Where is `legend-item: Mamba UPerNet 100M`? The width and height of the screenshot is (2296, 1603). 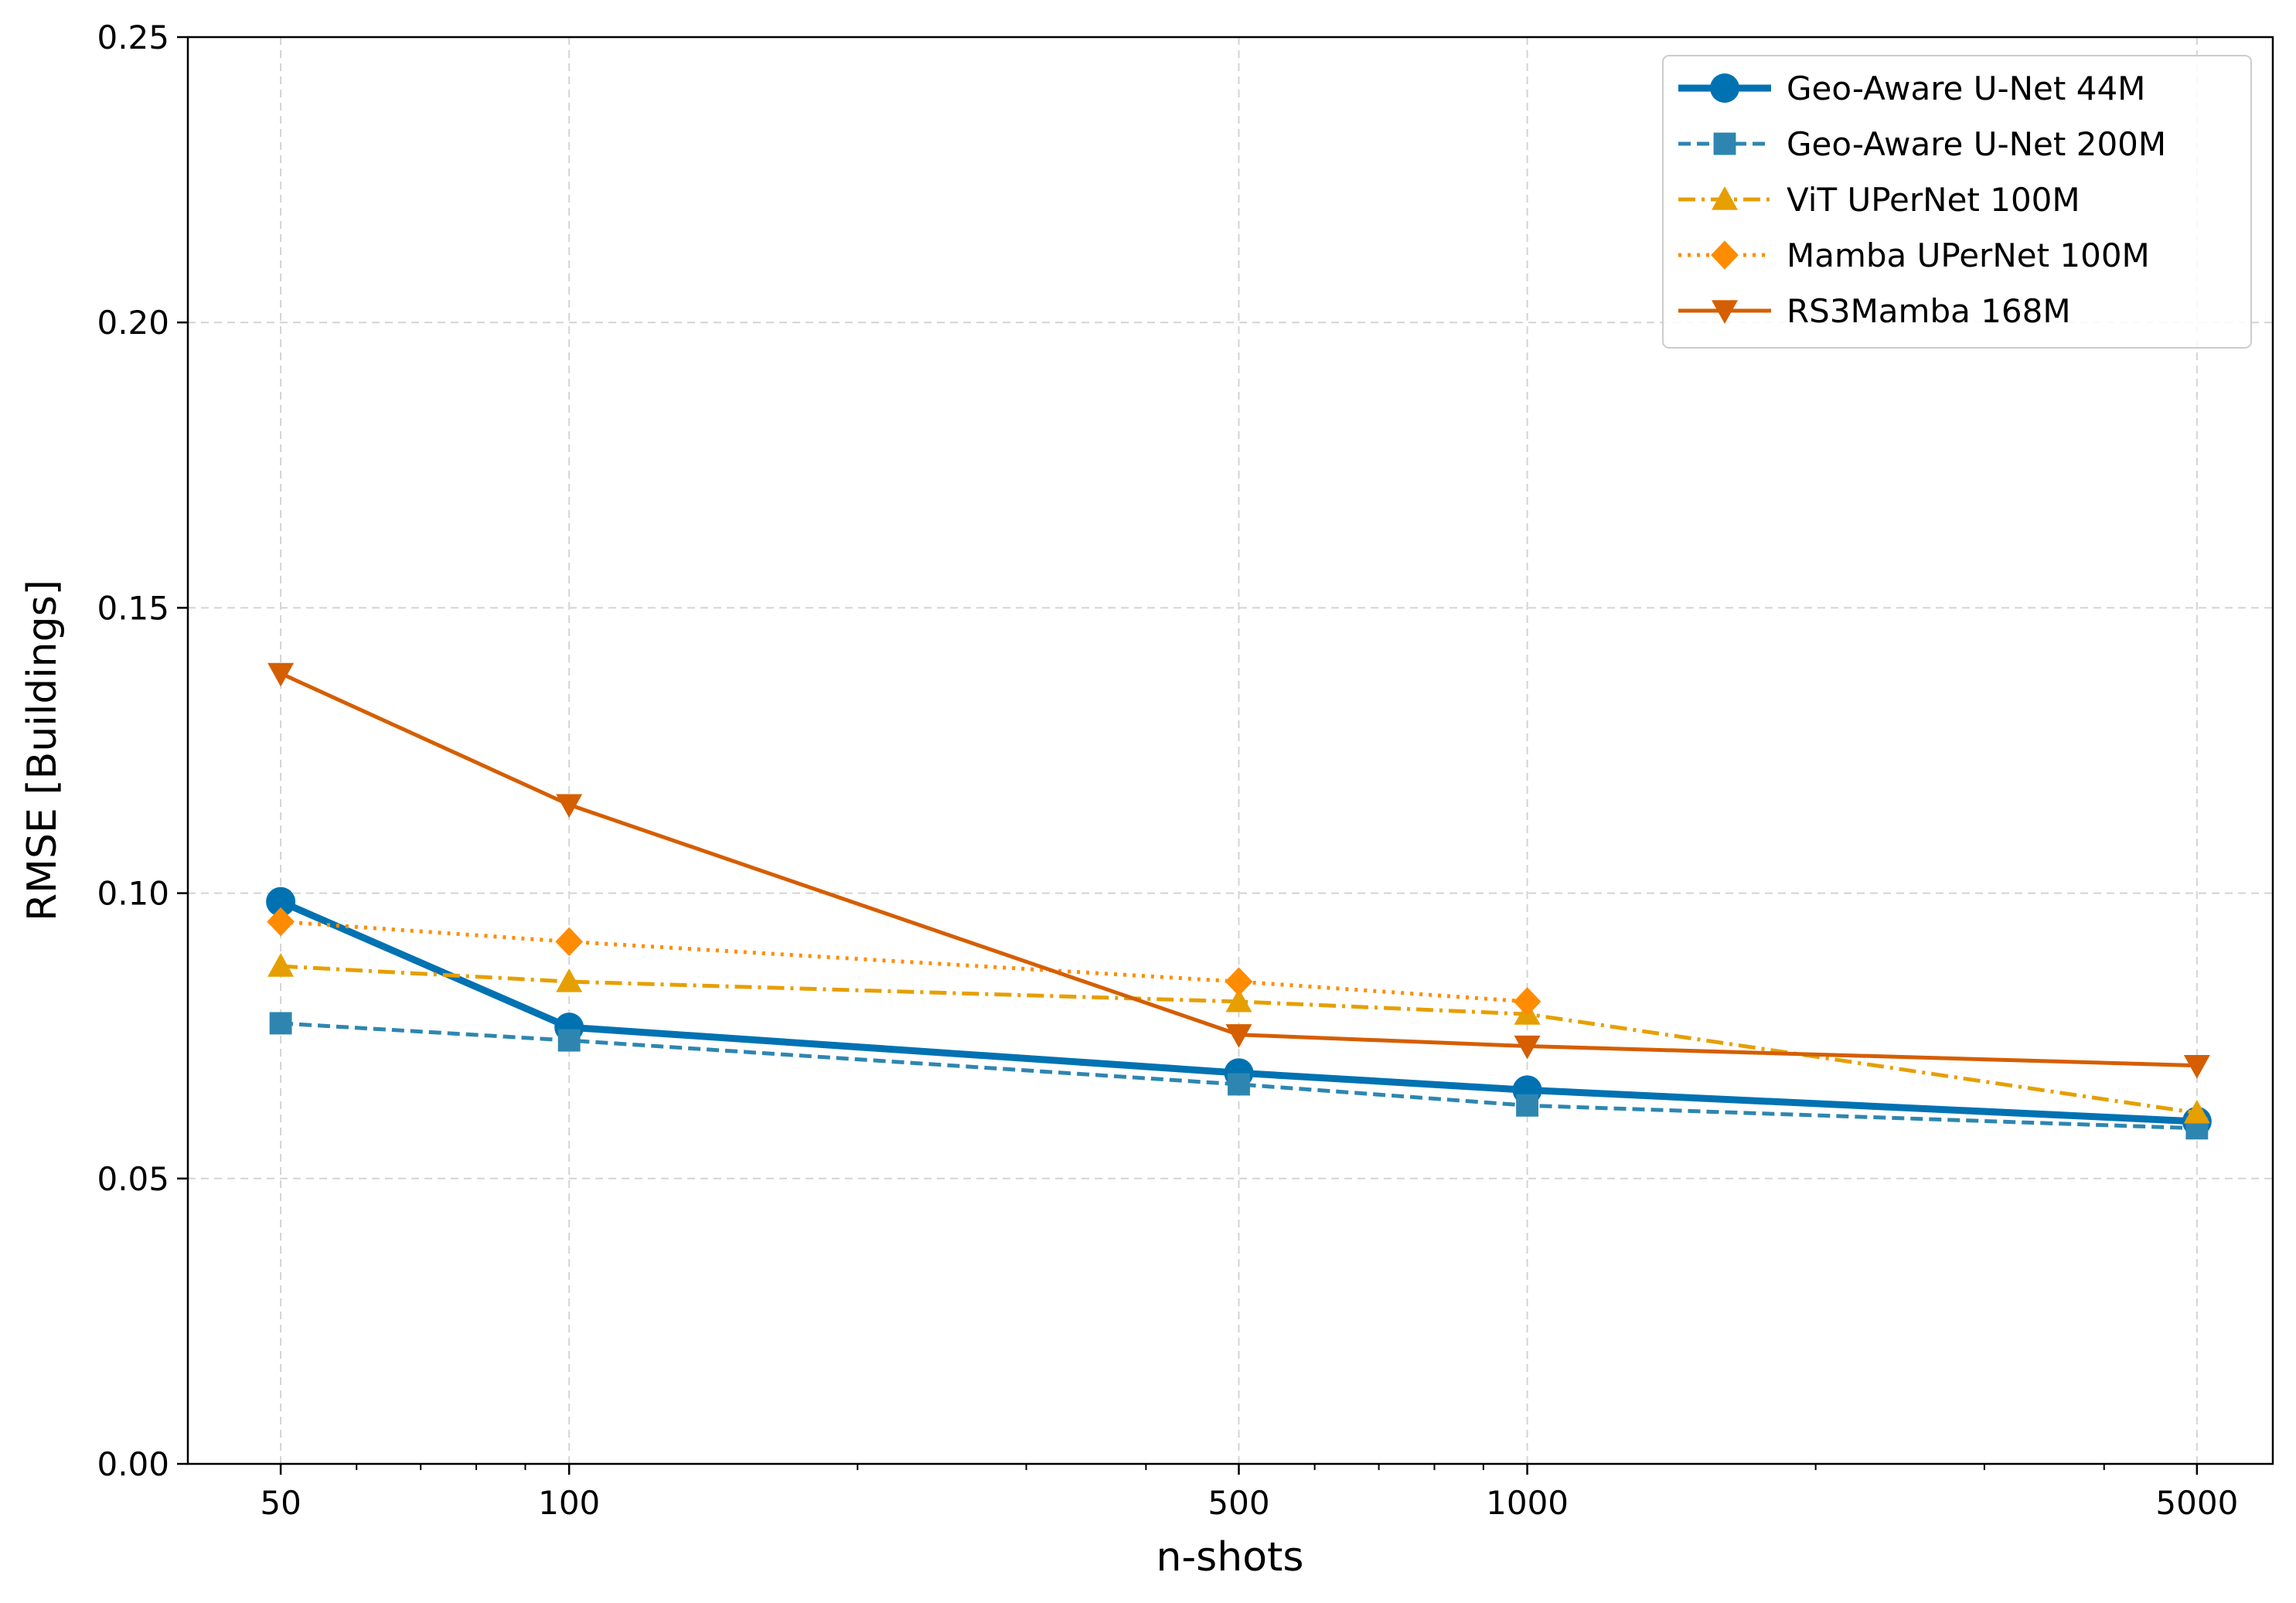
legend-item: Mamba UPerNet 100M is located at coordinates (1914, 255).